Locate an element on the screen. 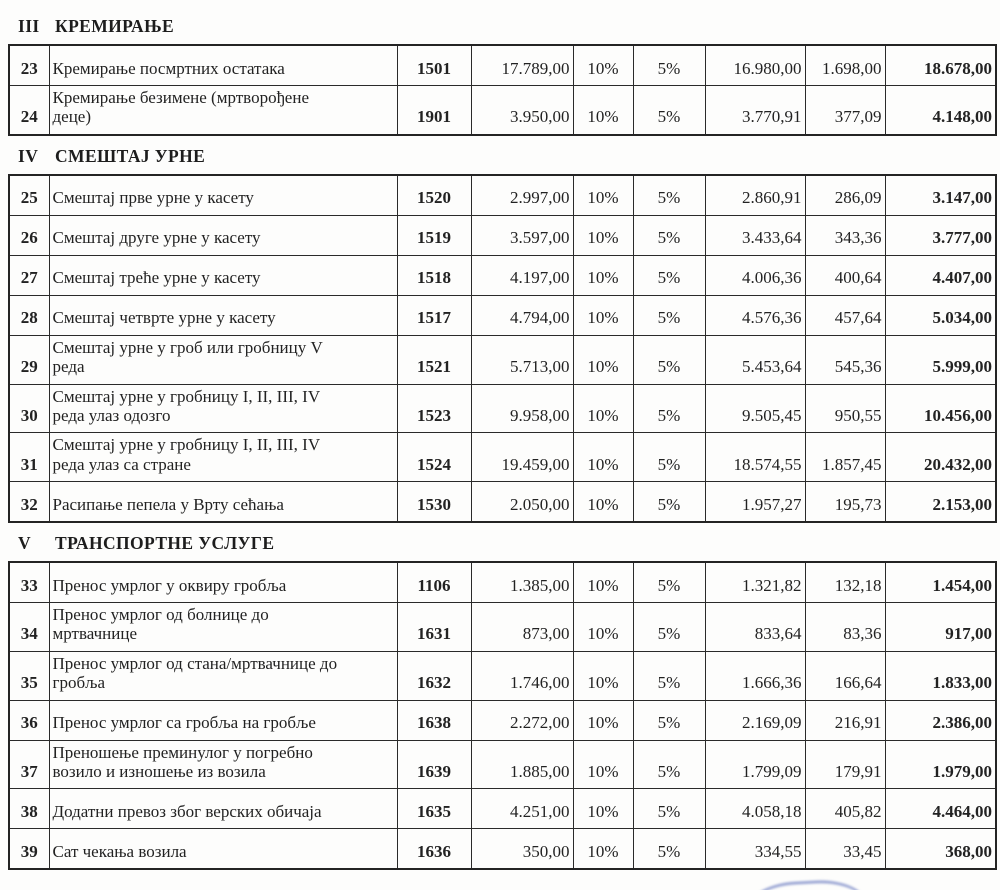 The image size is (1000, 890). section-title: СМЕШТАЈ УРНЕ is located at coordinates (130, 155).